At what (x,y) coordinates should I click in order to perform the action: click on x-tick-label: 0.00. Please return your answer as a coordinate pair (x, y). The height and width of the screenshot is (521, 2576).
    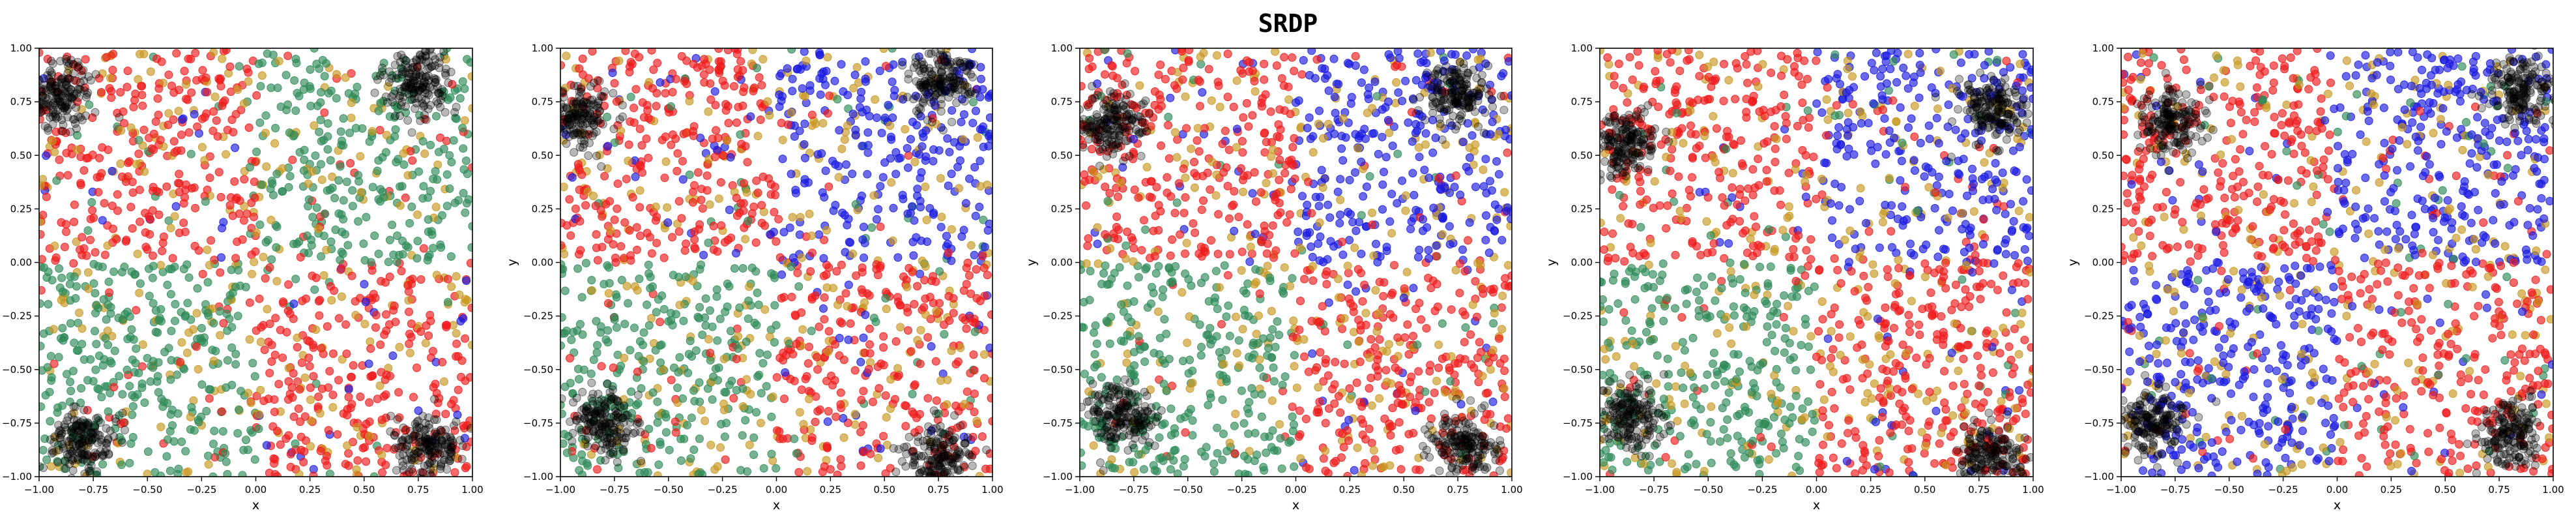
    Looking at the image, I should click on (776, 490).